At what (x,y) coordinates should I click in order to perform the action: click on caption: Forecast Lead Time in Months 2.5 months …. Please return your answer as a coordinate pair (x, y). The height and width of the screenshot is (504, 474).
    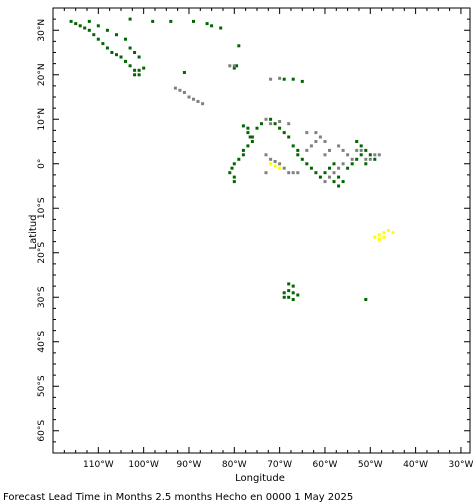
    Looking at the image, I should click on (178, 497).